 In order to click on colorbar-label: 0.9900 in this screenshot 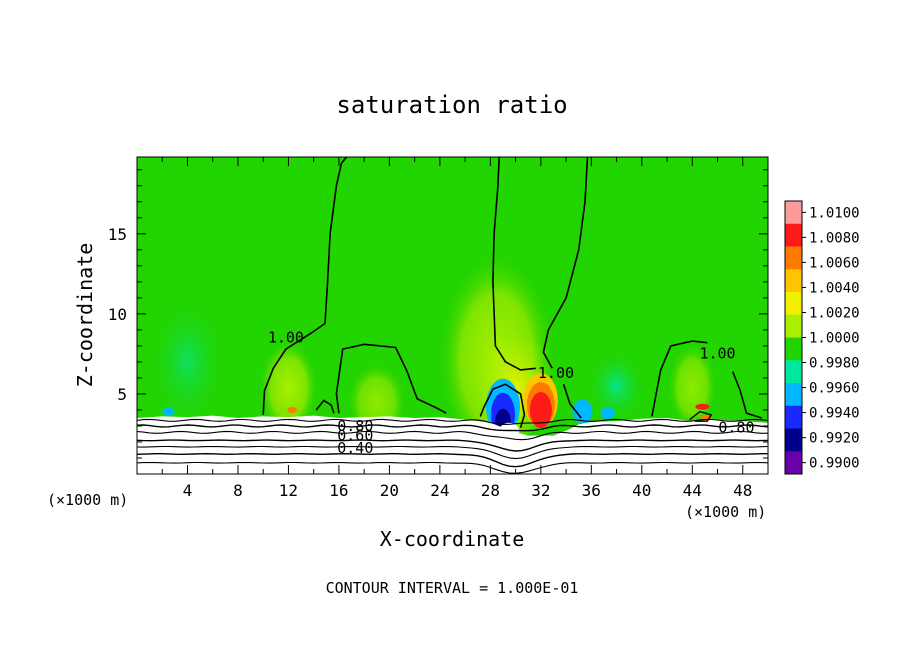, I will do `click(834, 464)`.